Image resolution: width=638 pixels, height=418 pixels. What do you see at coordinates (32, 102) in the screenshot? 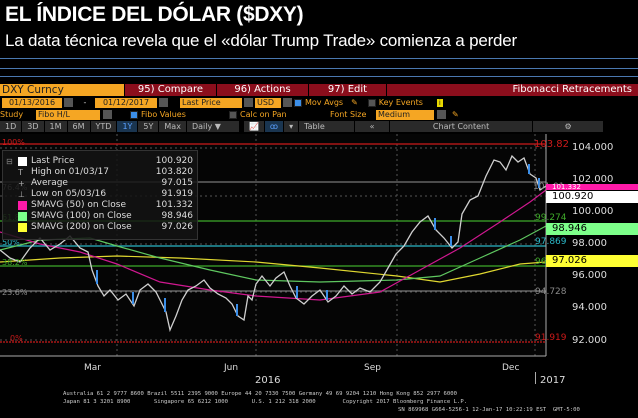
I see `start-date-field: 01/13/2016` at bounding box center [32, 102].